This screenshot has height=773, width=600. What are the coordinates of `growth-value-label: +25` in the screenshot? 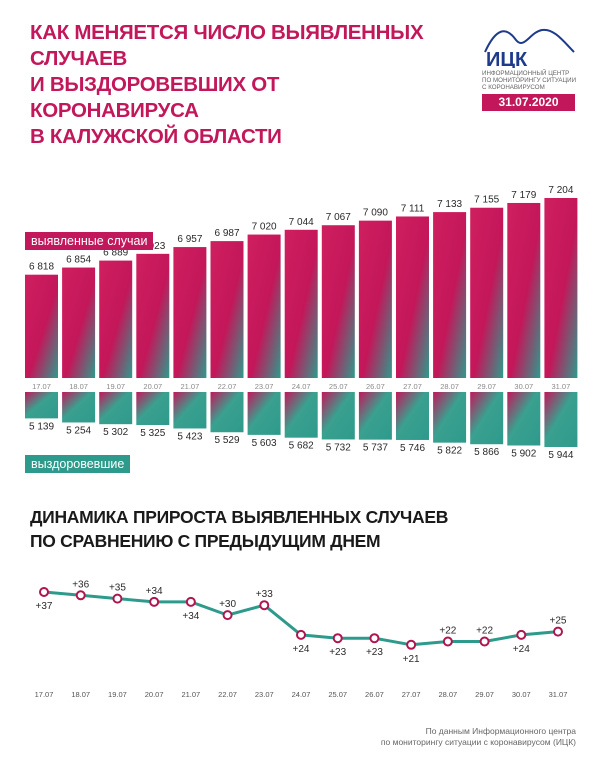 It's located at (558, 621).